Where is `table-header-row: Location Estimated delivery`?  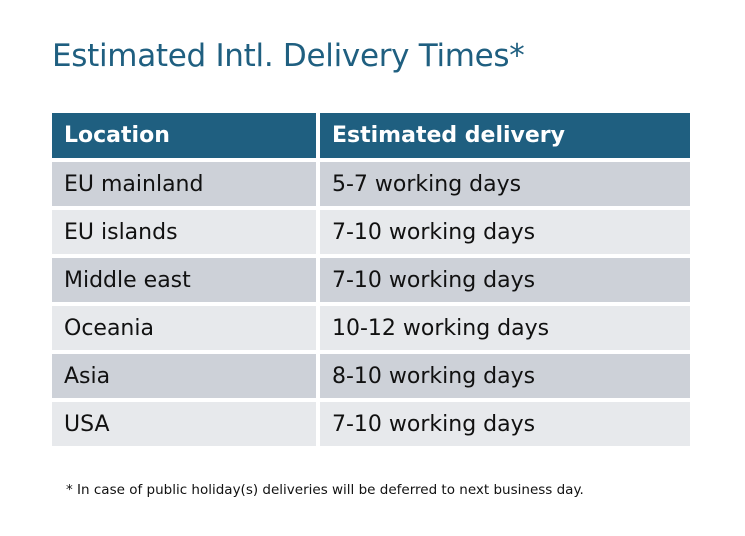
table-header-row: Location Estimated delivery is located at coordinates (371, 135).